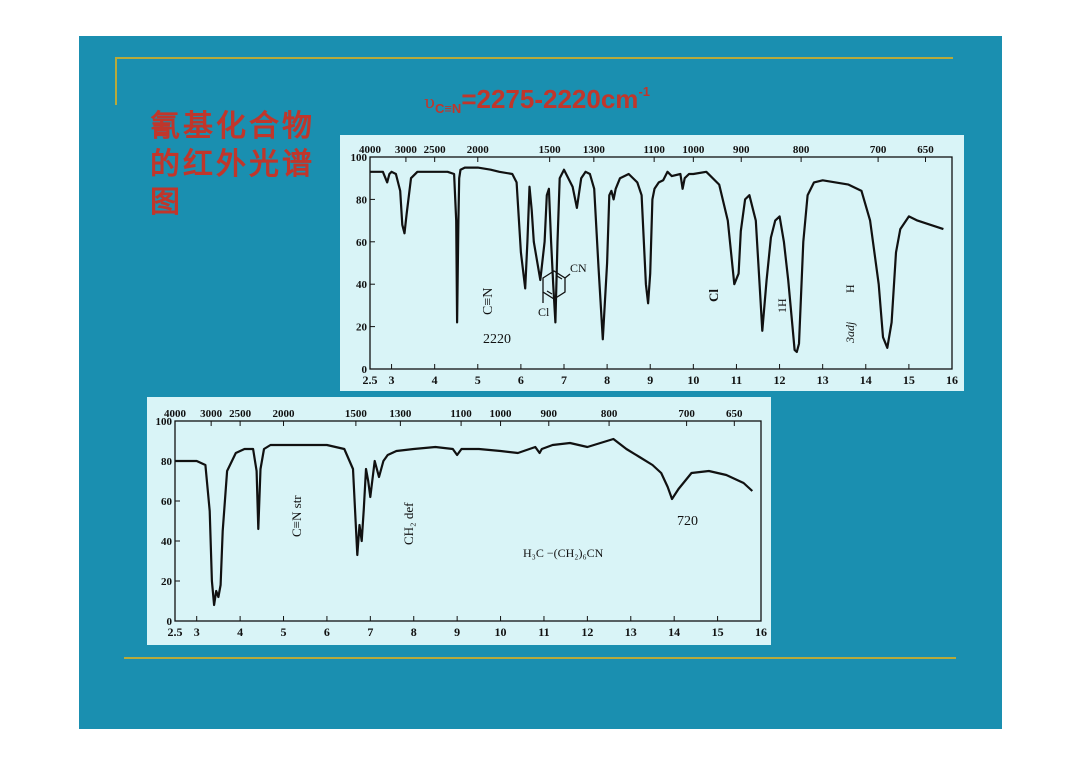 This screenshot has height=764, width=1080. Describe the element at coordinates (687, 521) in the screenshot. I see `annotation-720: 720` at that location.